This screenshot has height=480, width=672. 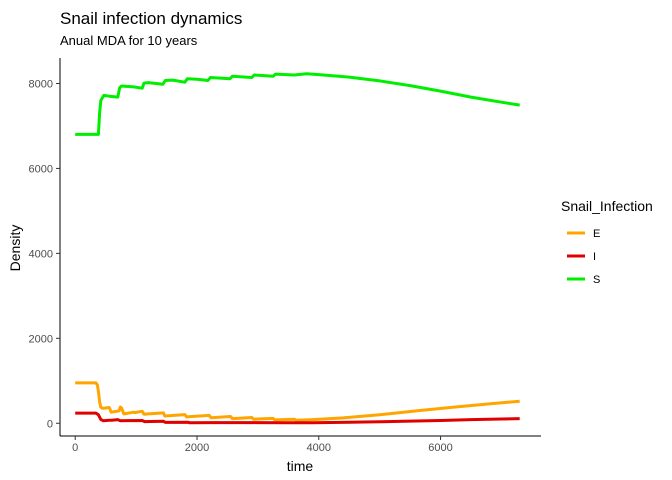 What do you see at coordinates (596, 280) in the screenshot?
I see `legend-label-S: S` at bounding box center [596, 280].